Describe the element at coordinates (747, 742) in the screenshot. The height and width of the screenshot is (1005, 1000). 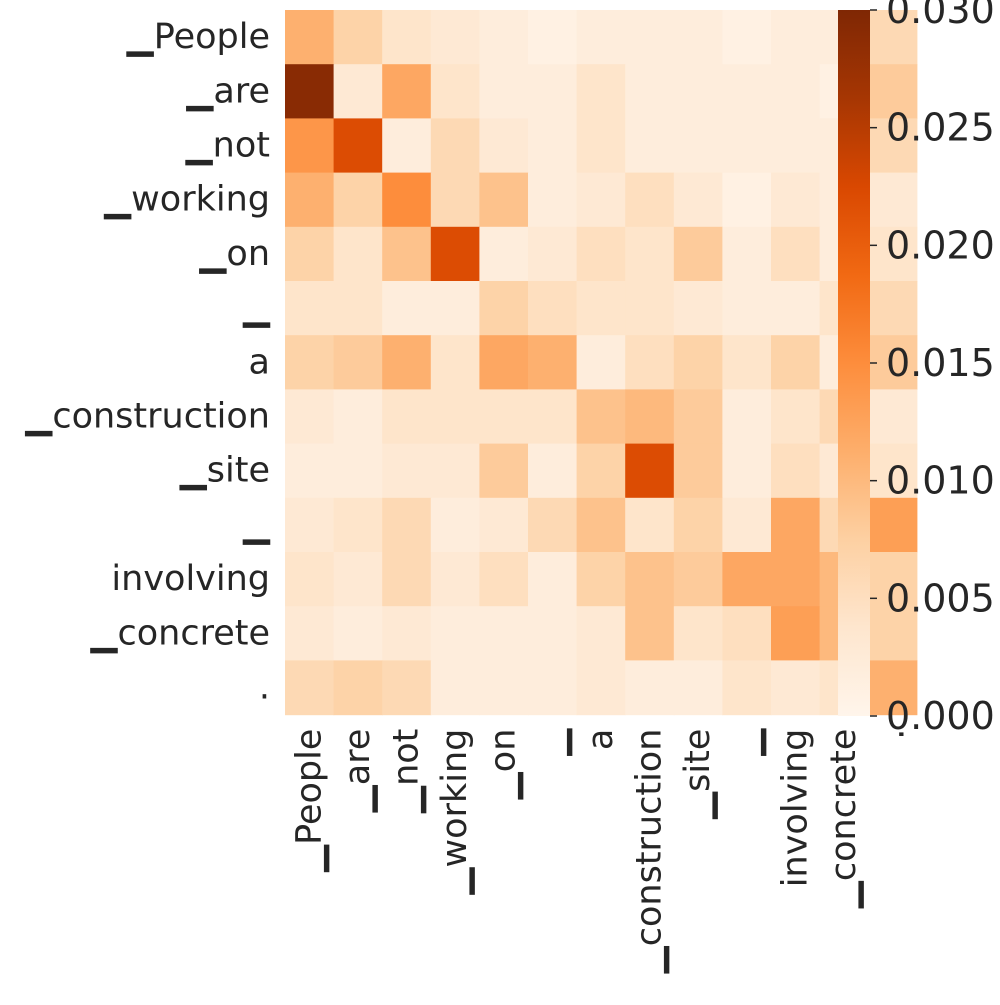
I see `column-label: ▁` at that location.